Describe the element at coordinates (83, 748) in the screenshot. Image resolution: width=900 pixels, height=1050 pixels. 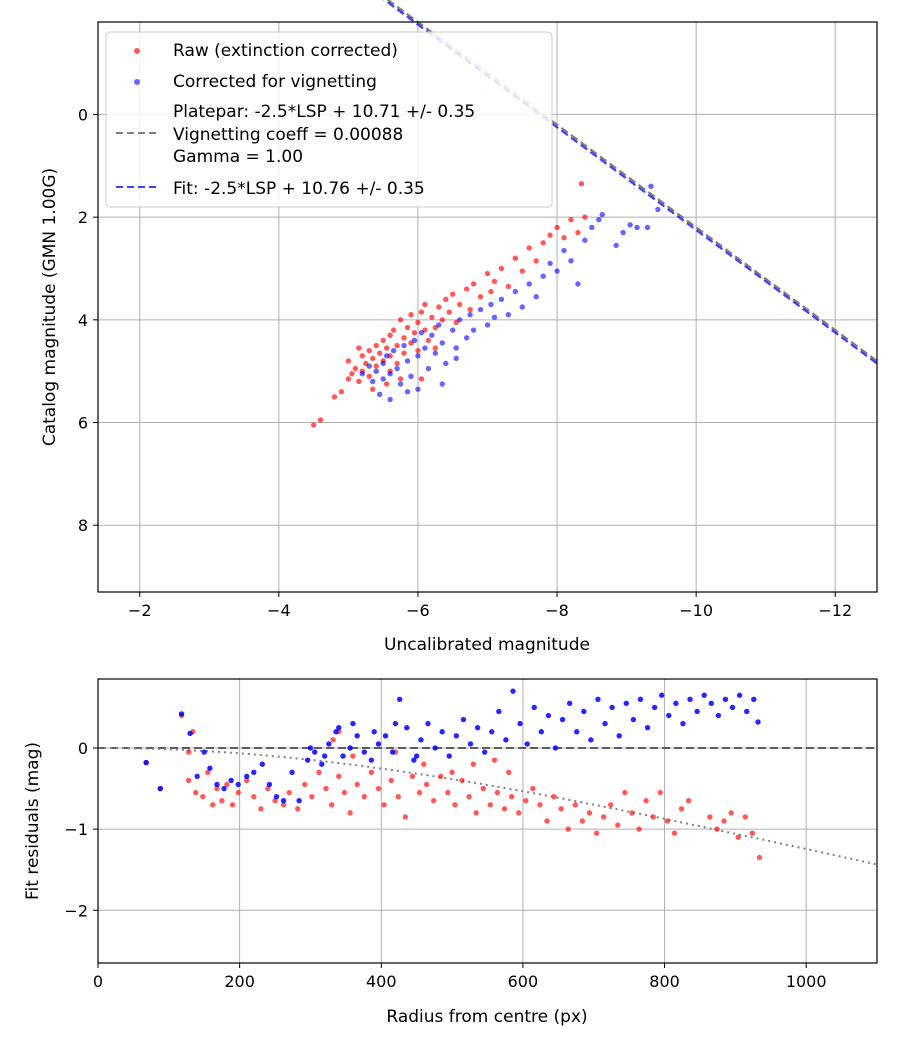
I see `bottom-y-tick-label: 0` at that location.